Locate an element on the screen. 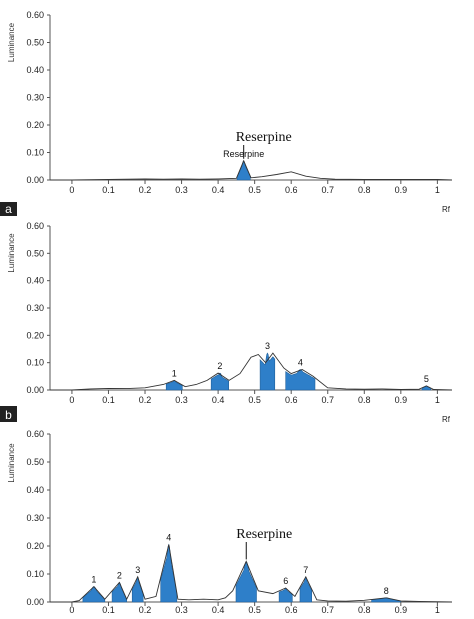  peak-area-reserpine is located at coordinates (246, 581).